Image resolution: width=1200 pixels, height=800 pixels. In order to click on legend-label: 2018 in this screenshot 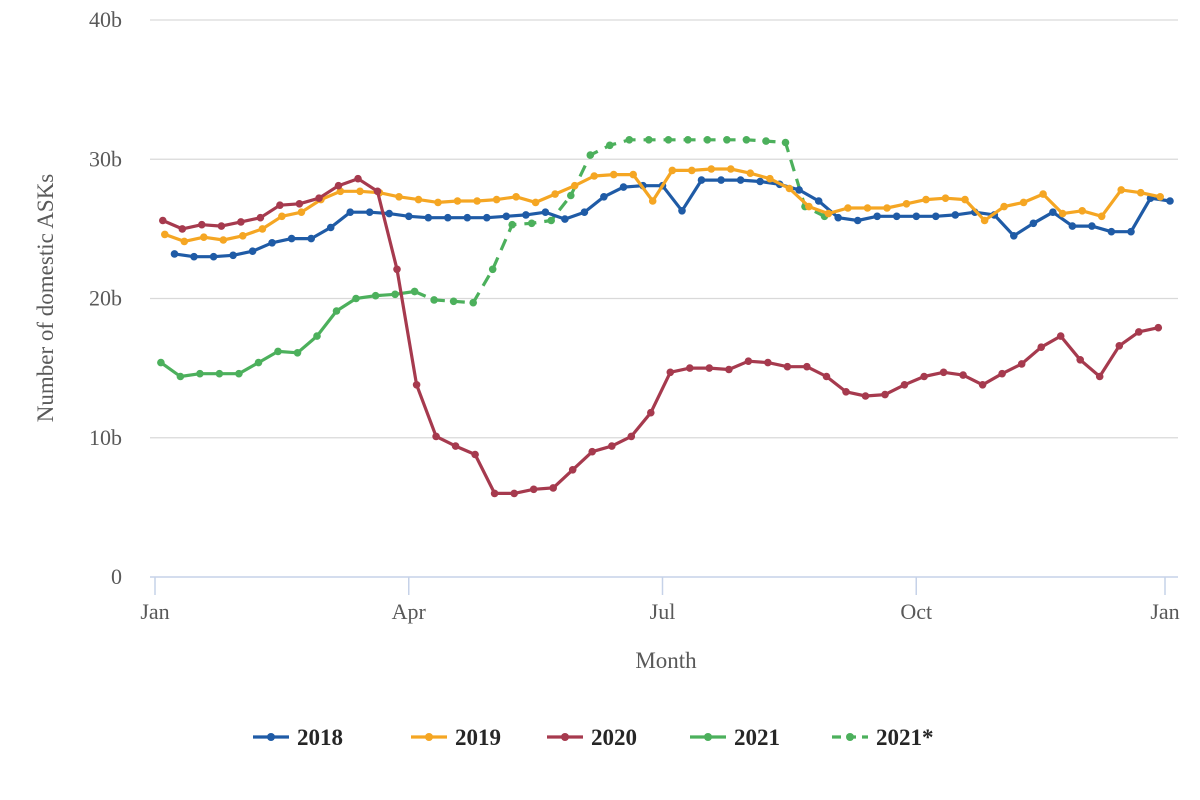, I will do `click(320, 737)`.